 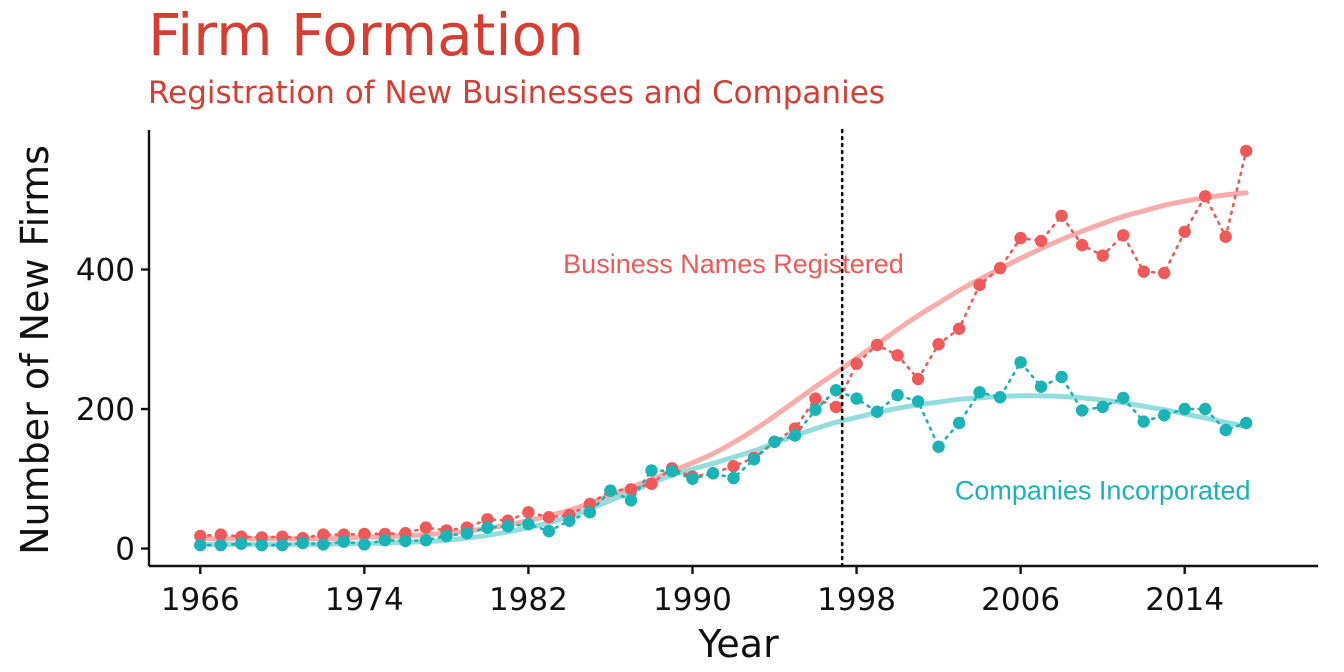 What do you see at coordinates (1103, 491) in the screenshot?
I see `companies-label: Companies Incorporated` at bounding box center [1103, 491].